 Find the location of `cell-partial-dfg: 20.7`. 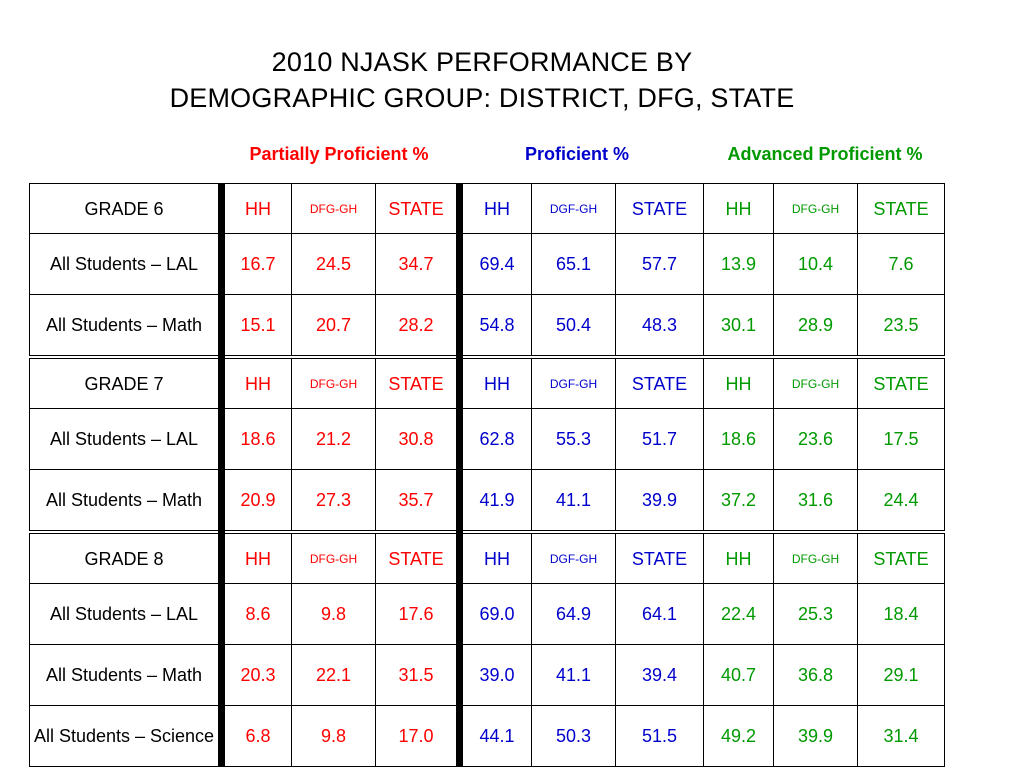

cell-partial-dfg: 20.7 is located at coordinates (333, 326).